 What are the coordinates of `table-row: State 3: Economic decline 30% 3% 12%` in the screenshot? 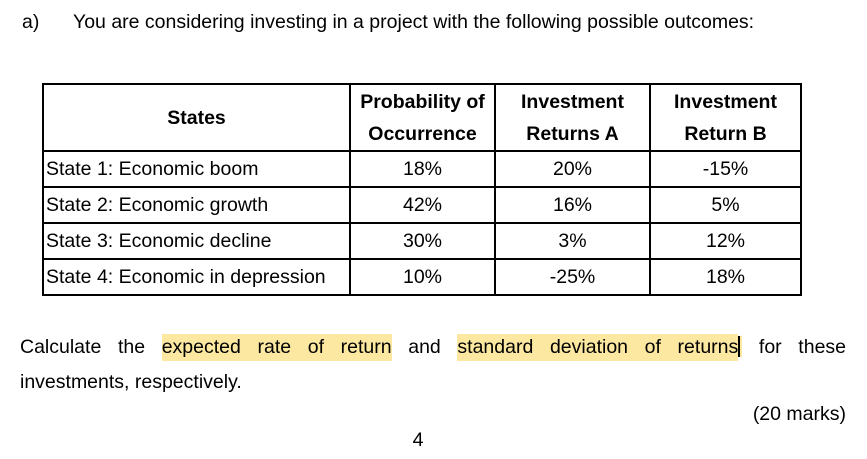 It's located at (422, 241).